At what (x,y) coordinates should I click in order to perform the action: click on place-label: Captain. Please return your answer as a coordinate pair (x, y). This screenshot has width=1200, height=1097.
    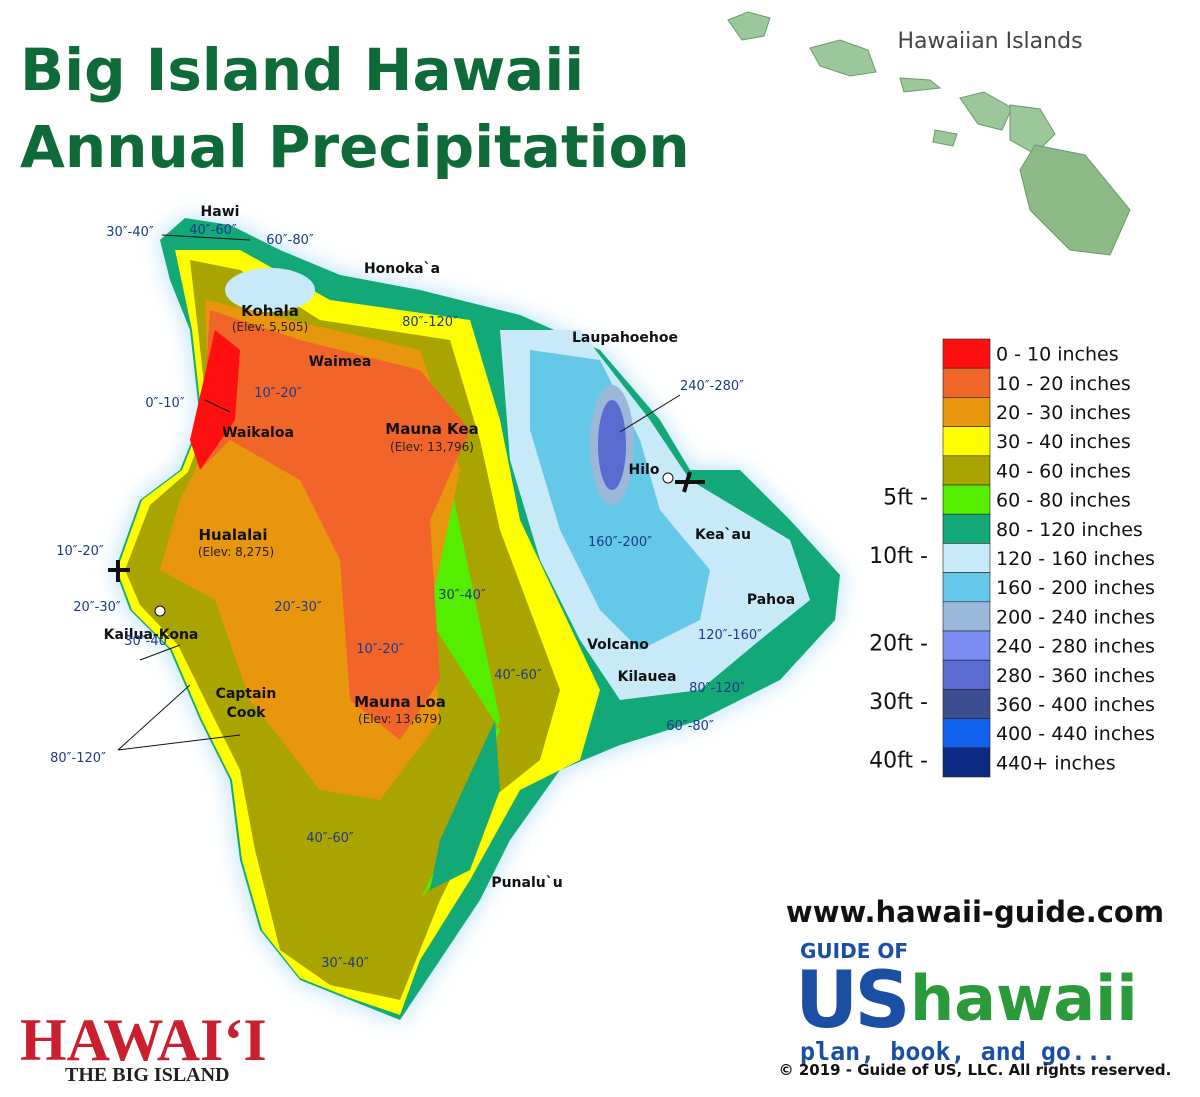
    Looking at the image, I should click on (246, 694).